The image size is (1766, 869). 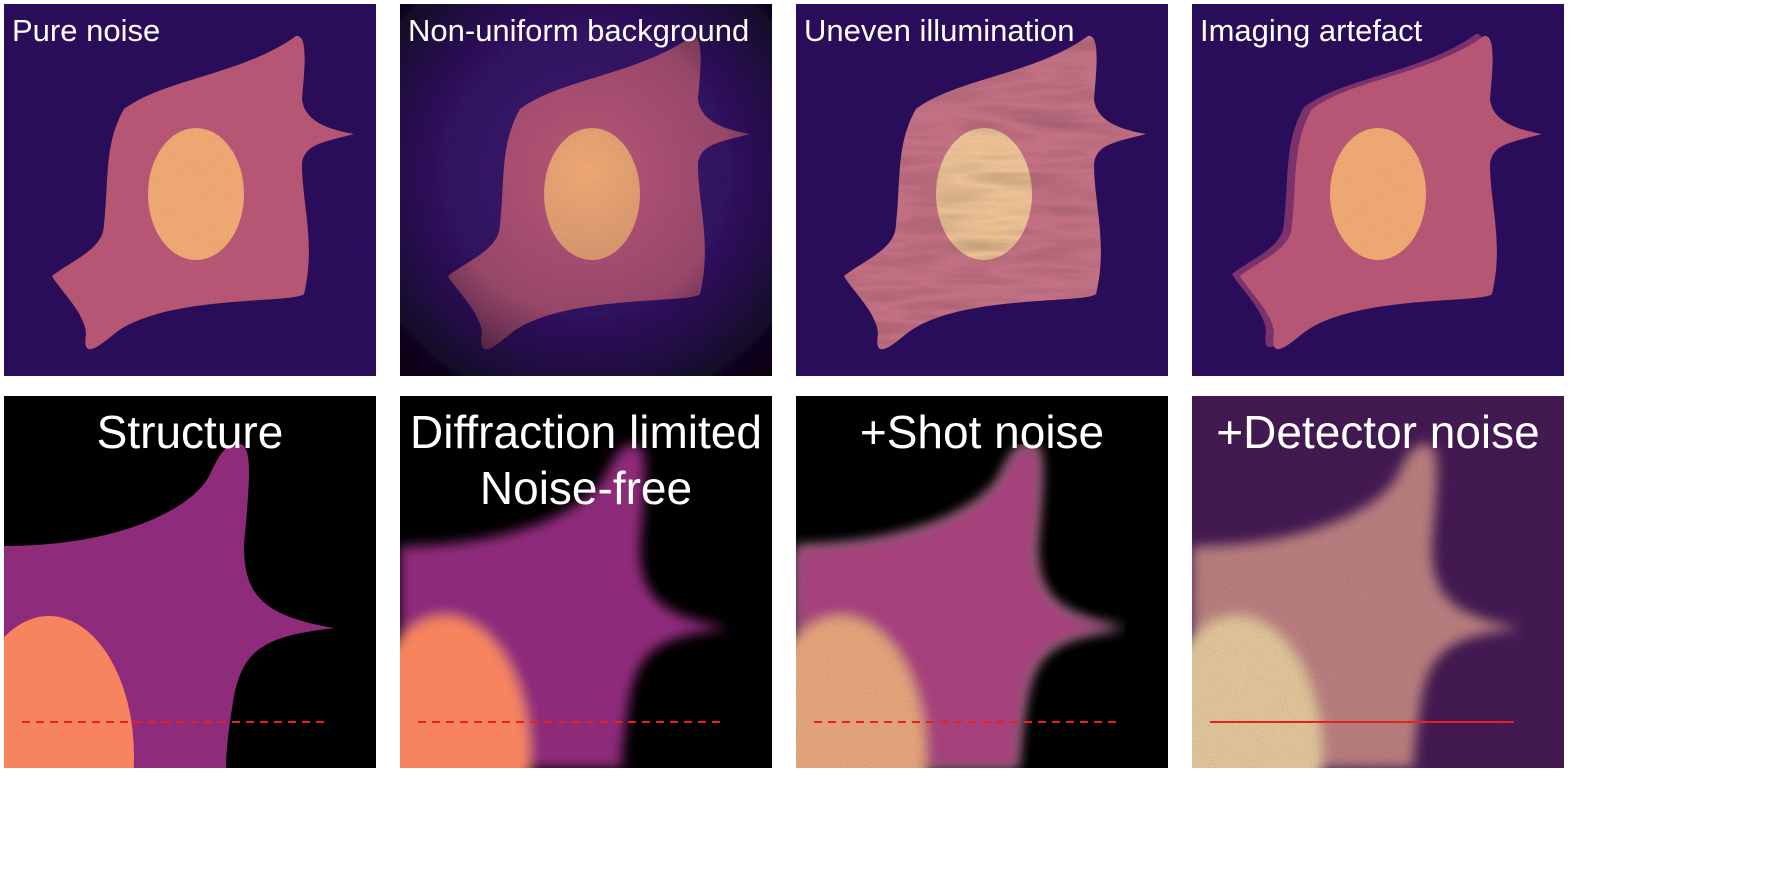 I want to click on panel-non-uniform-background: Non-uniform background, so click(x=586, y=190).